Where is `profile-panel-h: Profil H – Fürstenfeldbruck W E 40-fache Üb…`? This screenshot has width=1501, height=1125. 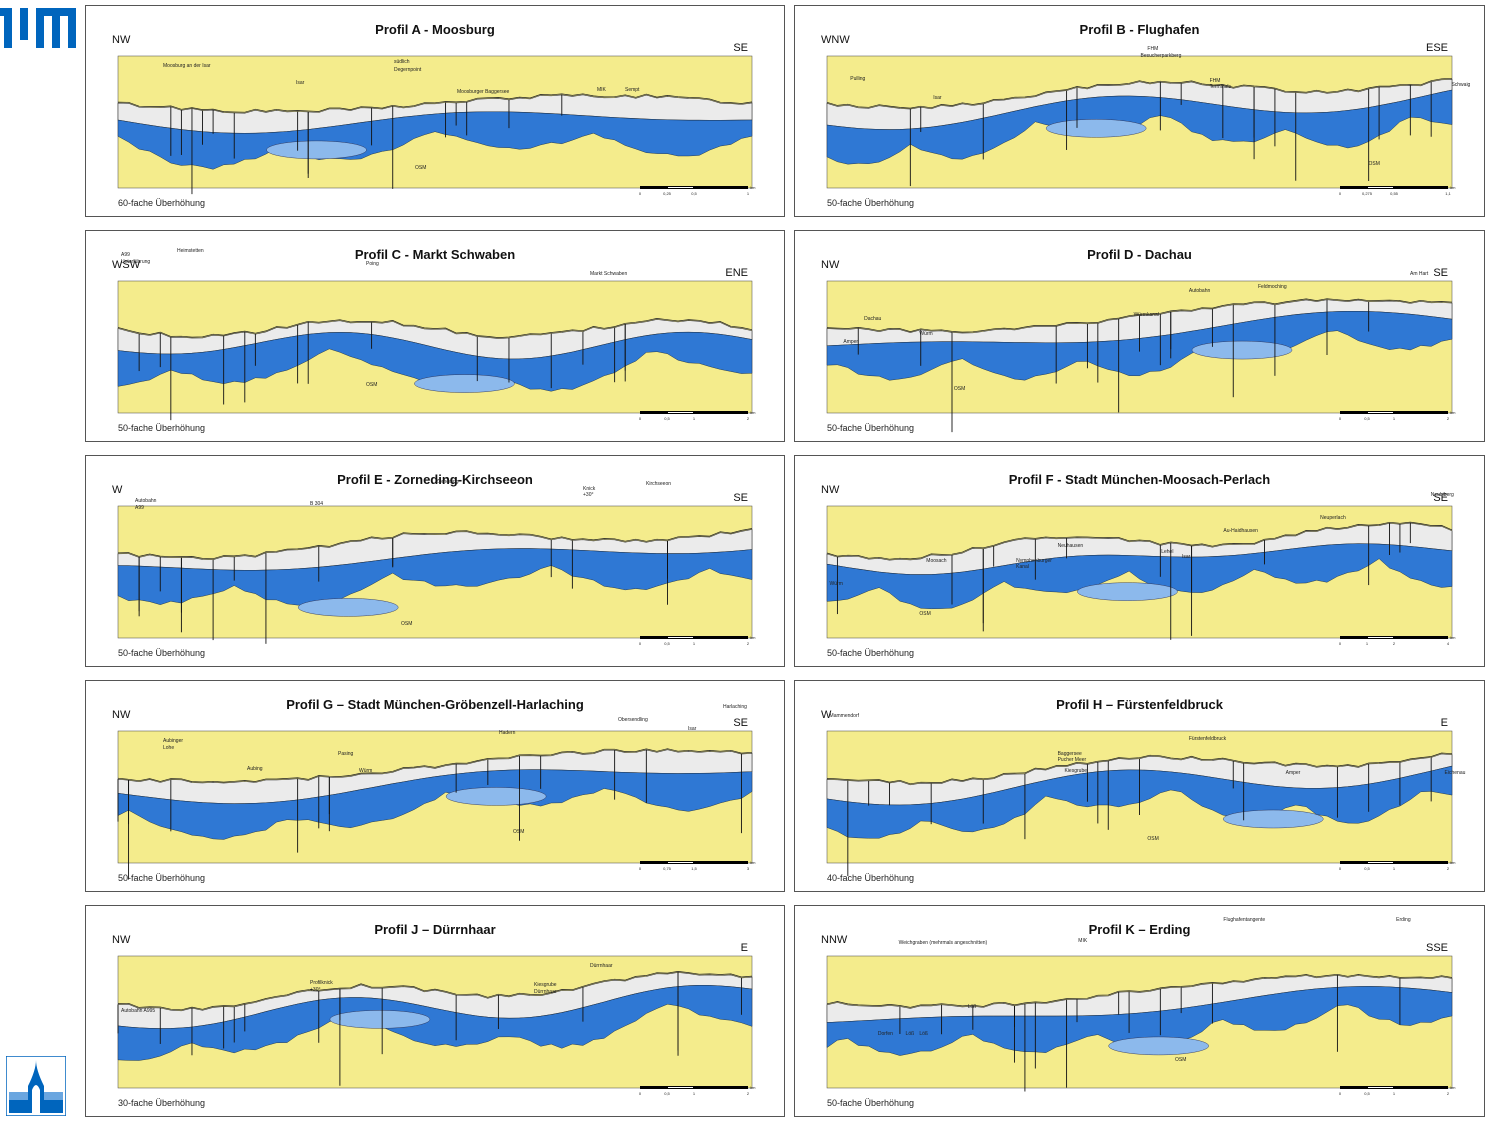 profile-panel-h: Profil H – Fürstenfeldbruck W E 40-fache Üb… is located at coordinates (1139, 786).